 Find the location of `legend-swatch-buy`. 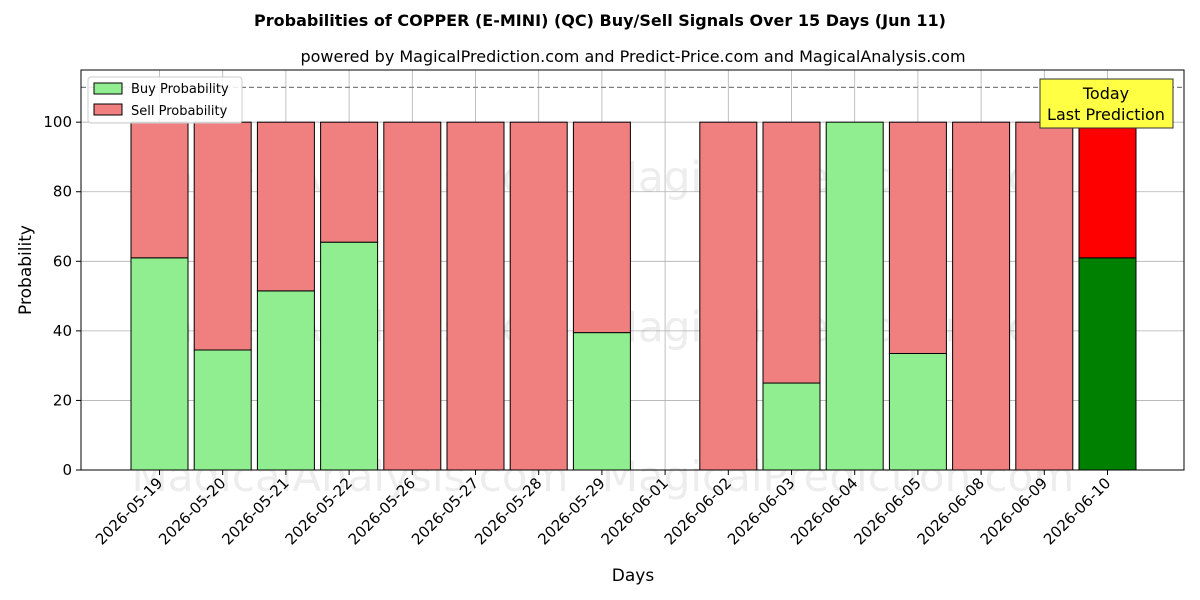

legend-swatch-buy is located at coordinates (108, 88).